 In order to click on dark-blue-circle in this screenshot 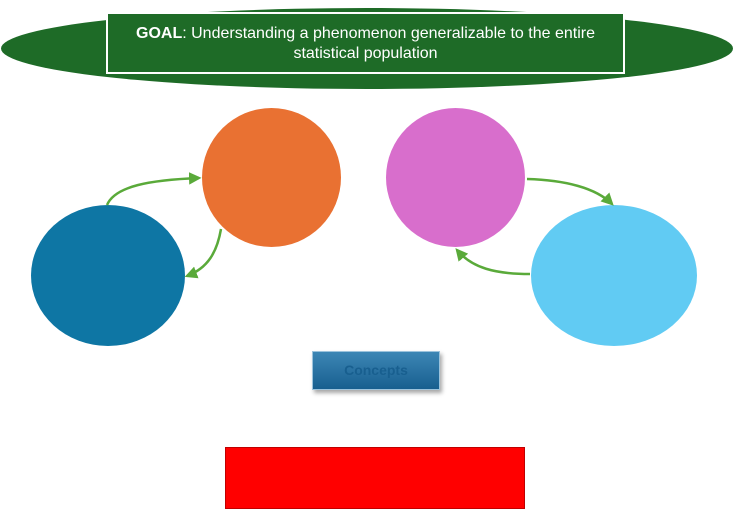, I will do `click(108, 275)`.